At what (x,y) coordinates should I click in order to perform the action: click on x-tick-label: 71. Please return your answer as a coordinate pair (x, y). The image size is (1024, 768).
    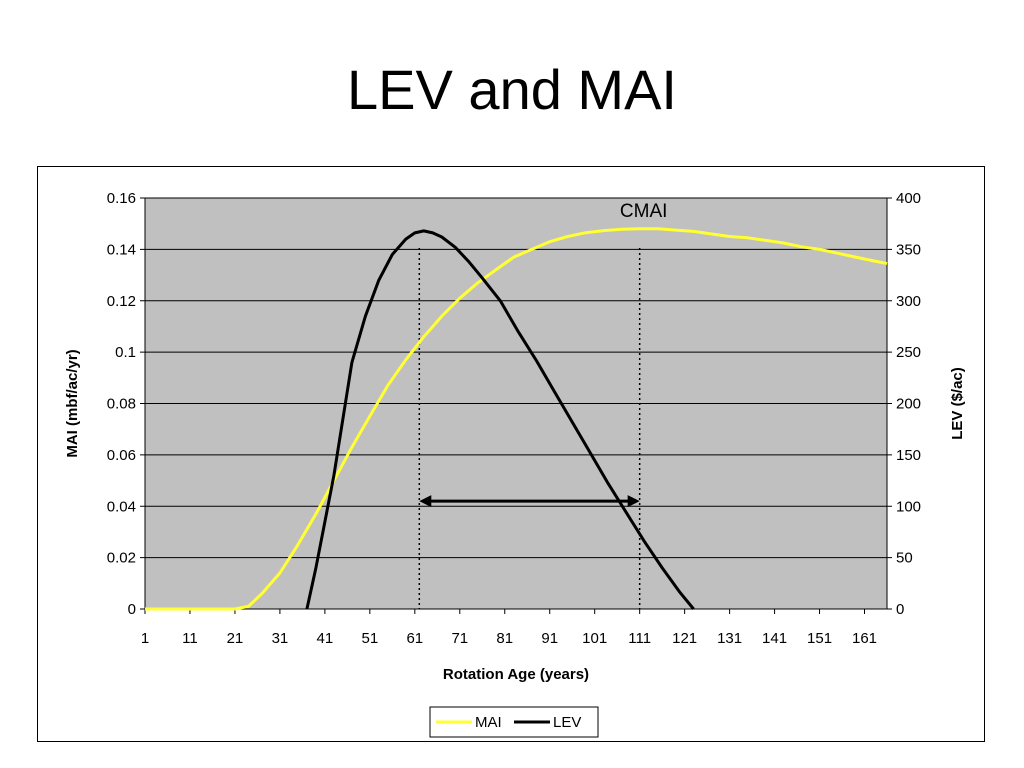
    Looking at the image, I should click on (459, 638).